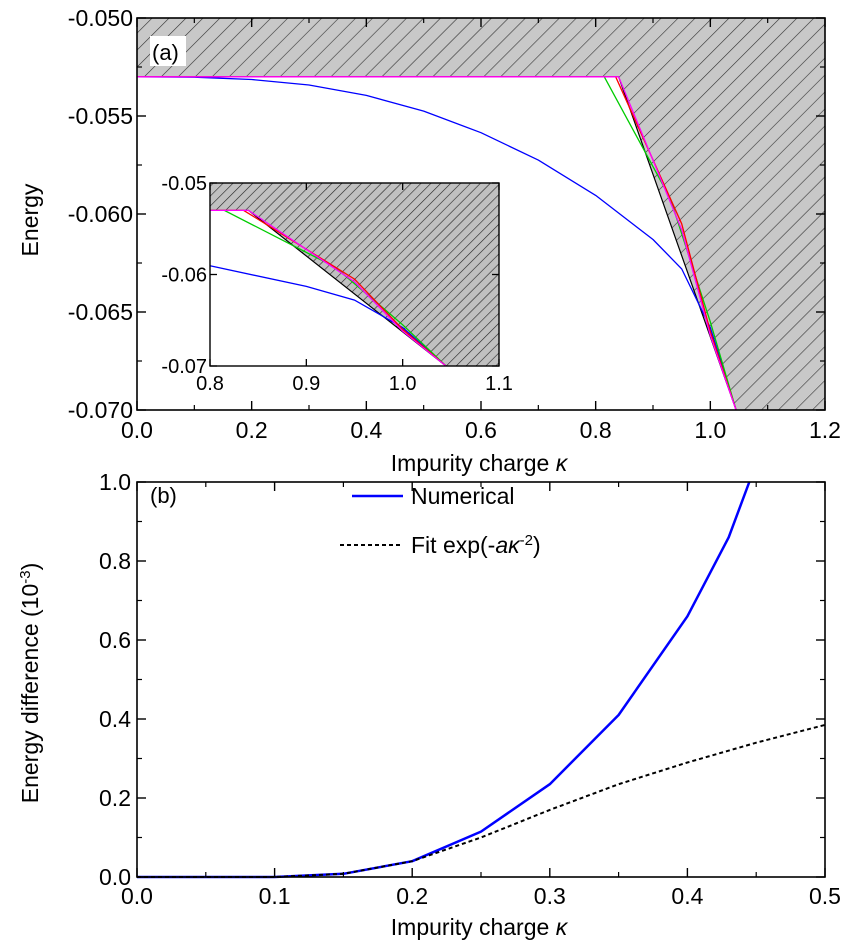 This screenshot has height=941, width=852. What do you see at coordinates (463, 496) in the screenshot?
I see `legend-label-numerical: Numerical` at bounding box center [463, 496].